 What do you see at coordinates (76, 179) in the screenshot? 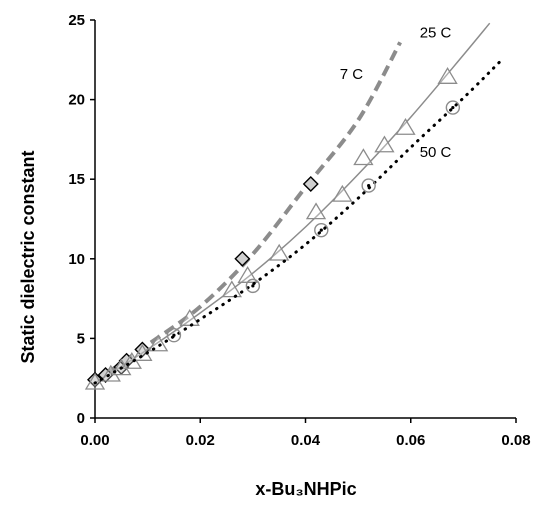
I see `y-tick-label: 15` at bounding box center [76, 179].